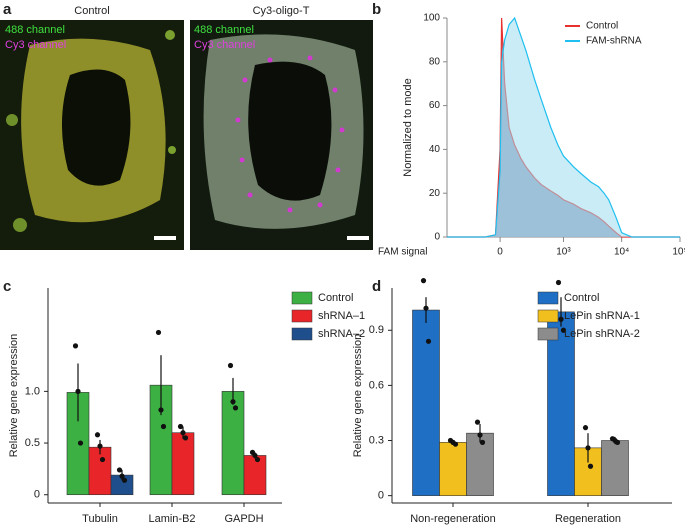 The width and height of the screenshot is (685, 528). What do you see at coordinates (32, 391) in the screenshot?
I see `y-tick-label: 1.0` at bounding box center [32, 391].